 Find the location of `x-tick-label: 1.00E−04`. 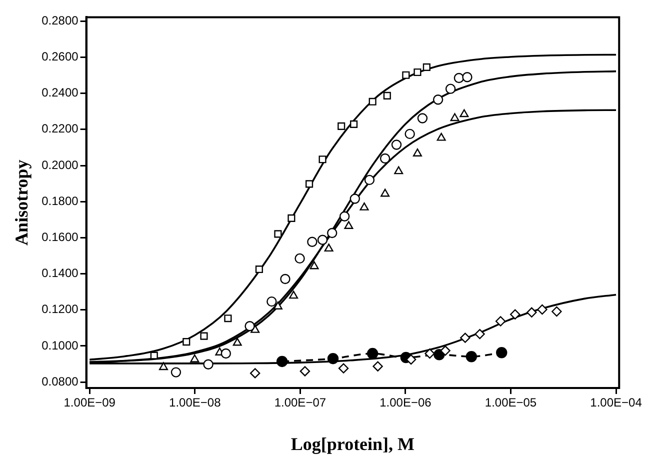

x-tick-label: 1.00E−04 is located at coordinates (616, 403).